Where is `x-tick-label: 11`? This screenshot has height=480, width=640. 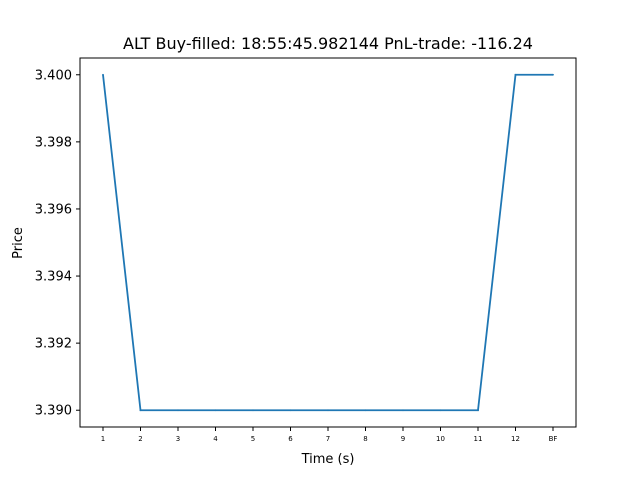
x-tick-label: 11 is located at coordinates (478, 439).